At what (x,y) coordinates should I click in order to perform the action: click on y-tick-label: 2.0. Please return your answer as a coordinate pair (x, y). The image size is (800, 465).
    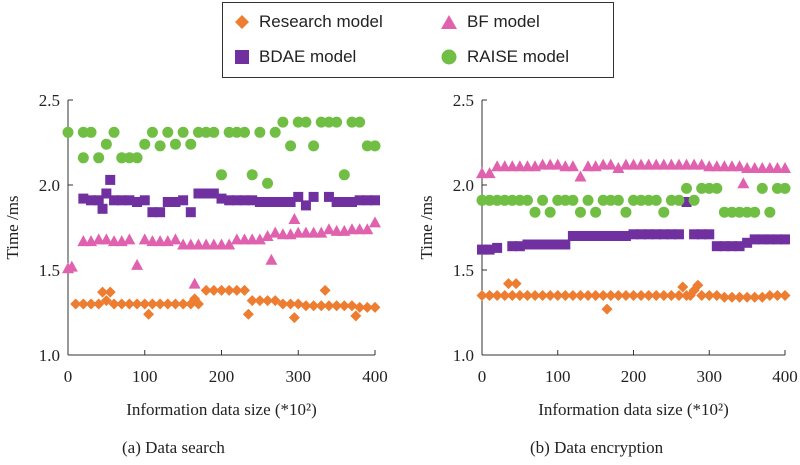
    Looking at the image, I should click on (49, 185).